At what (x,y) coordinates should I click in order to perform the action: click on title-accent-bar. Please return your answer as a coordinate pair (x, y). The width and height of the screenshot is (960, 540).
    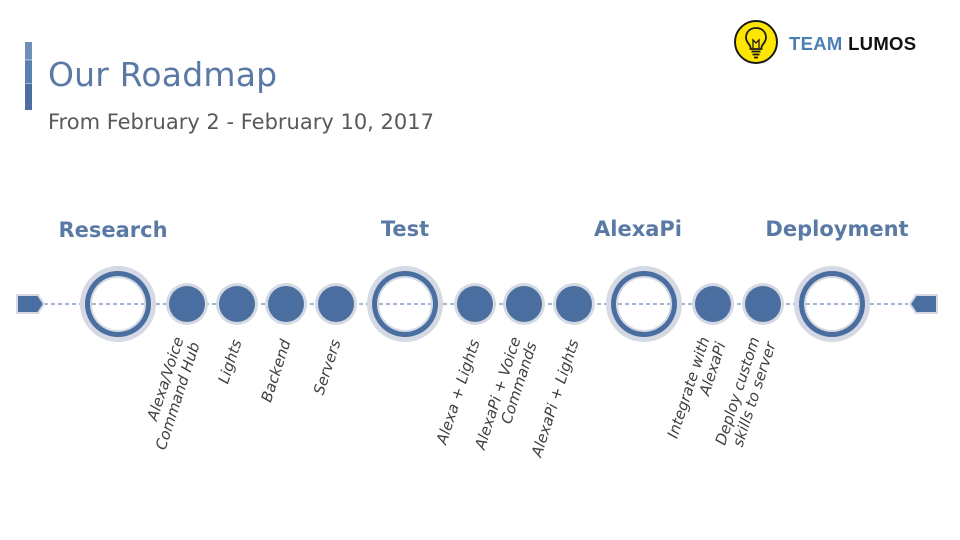
    Looking at the image, I should click on (28, 76).